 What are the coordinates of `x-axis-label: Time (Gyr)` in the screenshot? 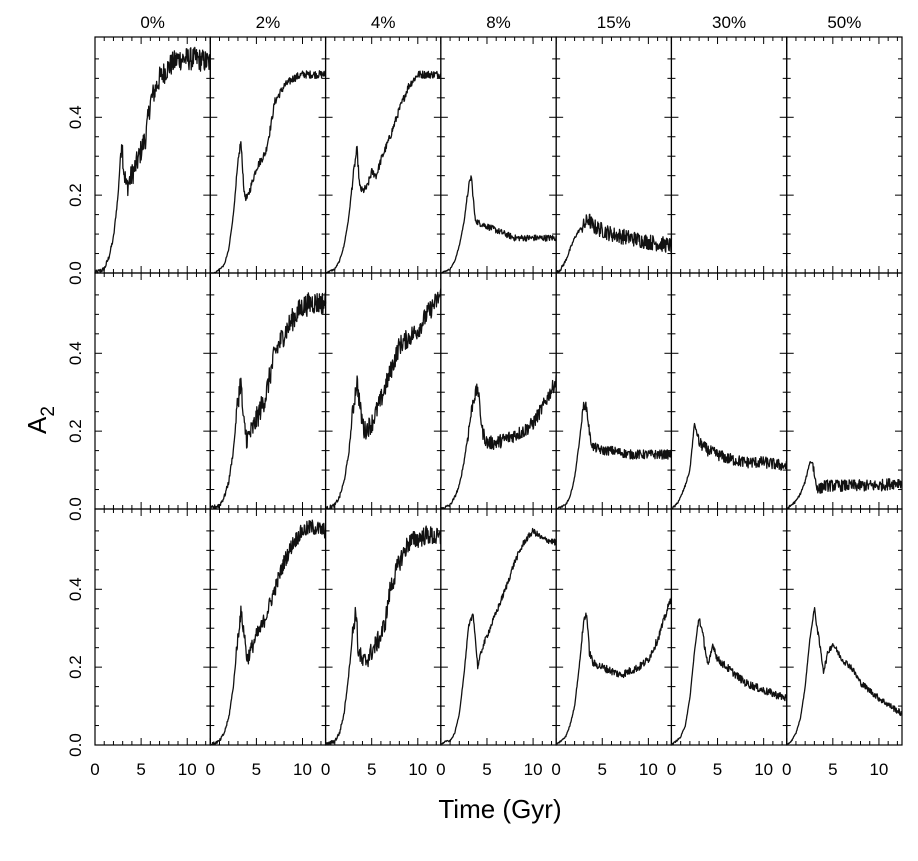 It's located at (499, 809).